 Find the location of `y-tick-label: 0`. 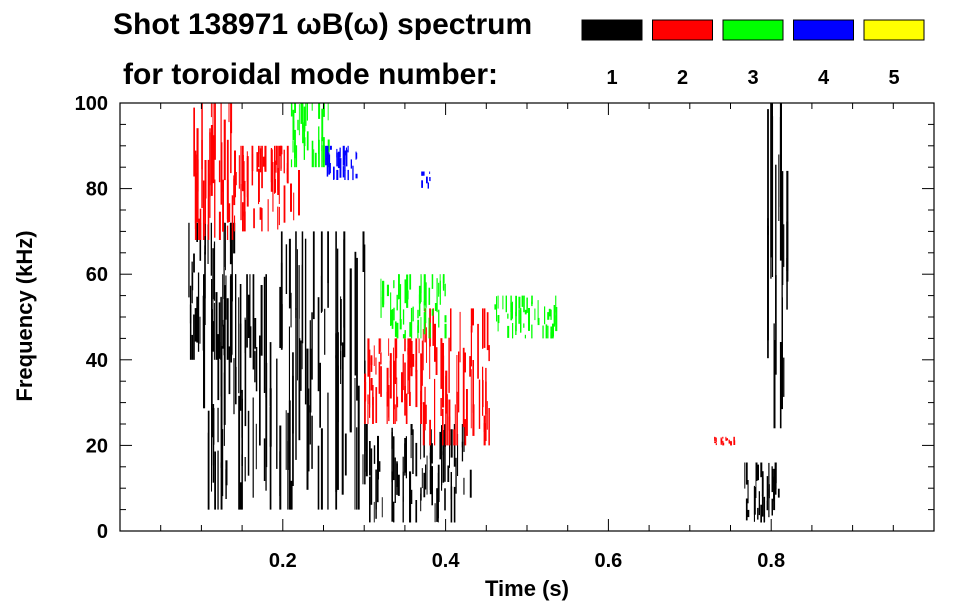

y-tick-label: 0 is located at coordinates (102, 532).